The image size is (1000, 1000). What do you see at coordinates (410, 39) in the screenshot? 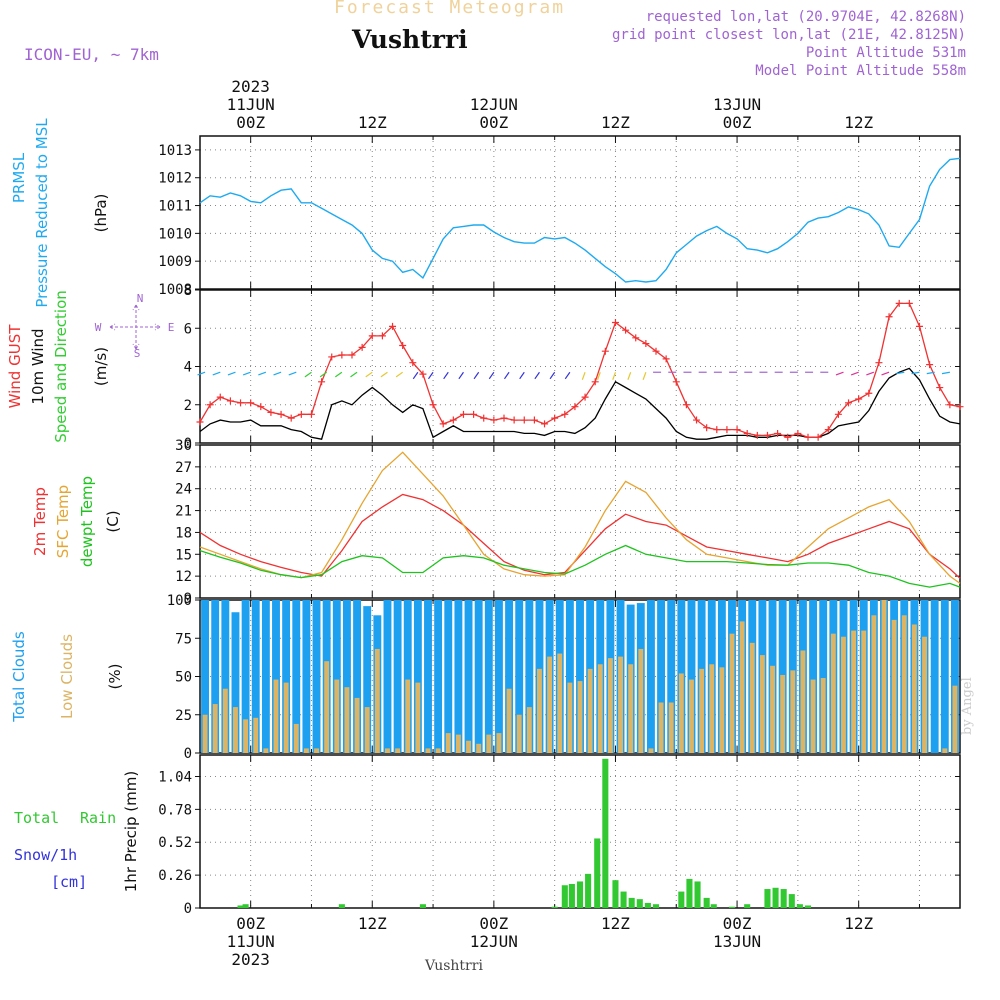
I see `location-title: Vushtrri` at bounding box center [410, 39].